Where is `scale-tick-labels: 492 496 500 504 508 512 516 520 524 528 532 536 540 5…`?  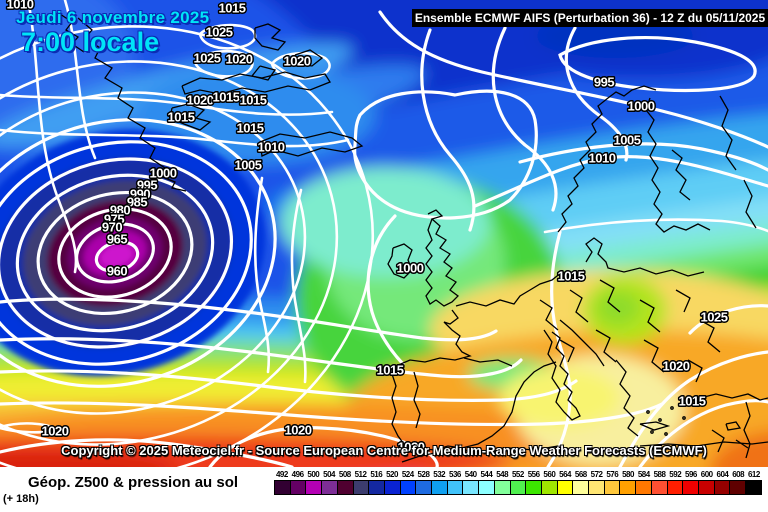 scale-tick-labels: 492 496 500 504 508 512 516 520 524 528 532 536 540 5… is located at coordinates (518, 474).